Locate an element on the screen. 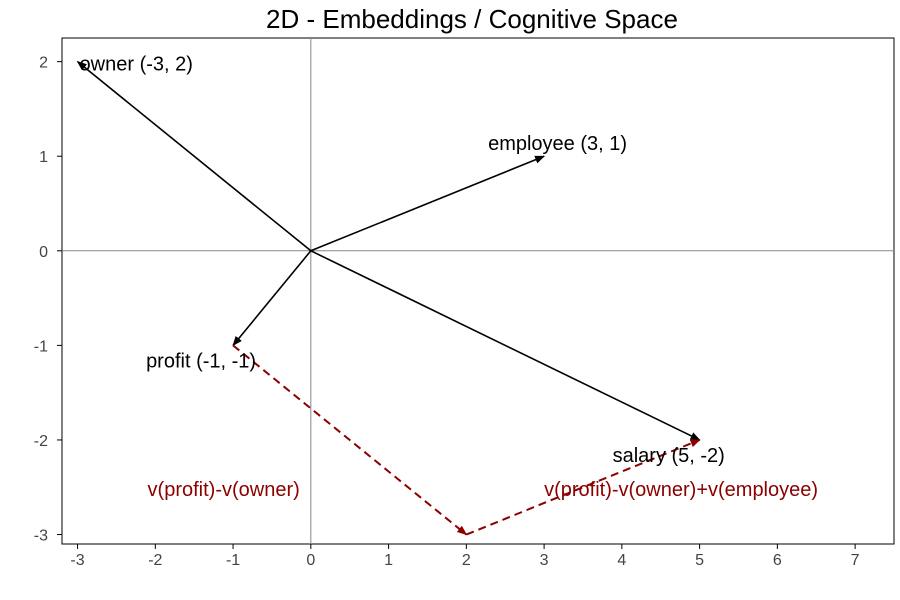 The image size is (900, 600). x-tick-label: 7 is located at coordinates (855, 560).